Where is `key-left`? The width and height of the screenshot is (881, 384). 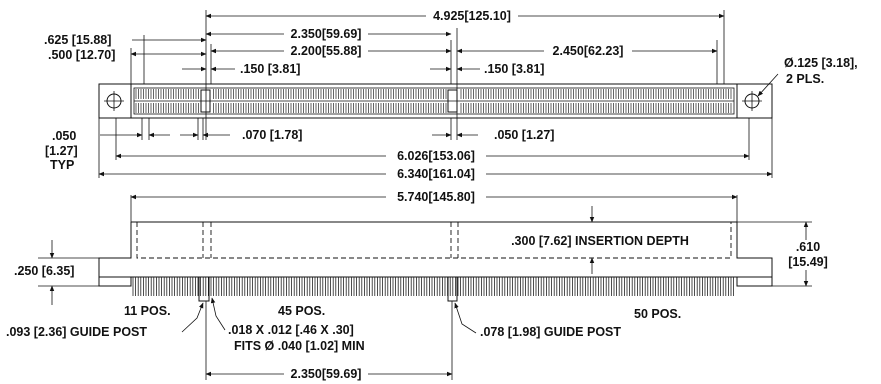 key-left is located at coordinates (205, 101).